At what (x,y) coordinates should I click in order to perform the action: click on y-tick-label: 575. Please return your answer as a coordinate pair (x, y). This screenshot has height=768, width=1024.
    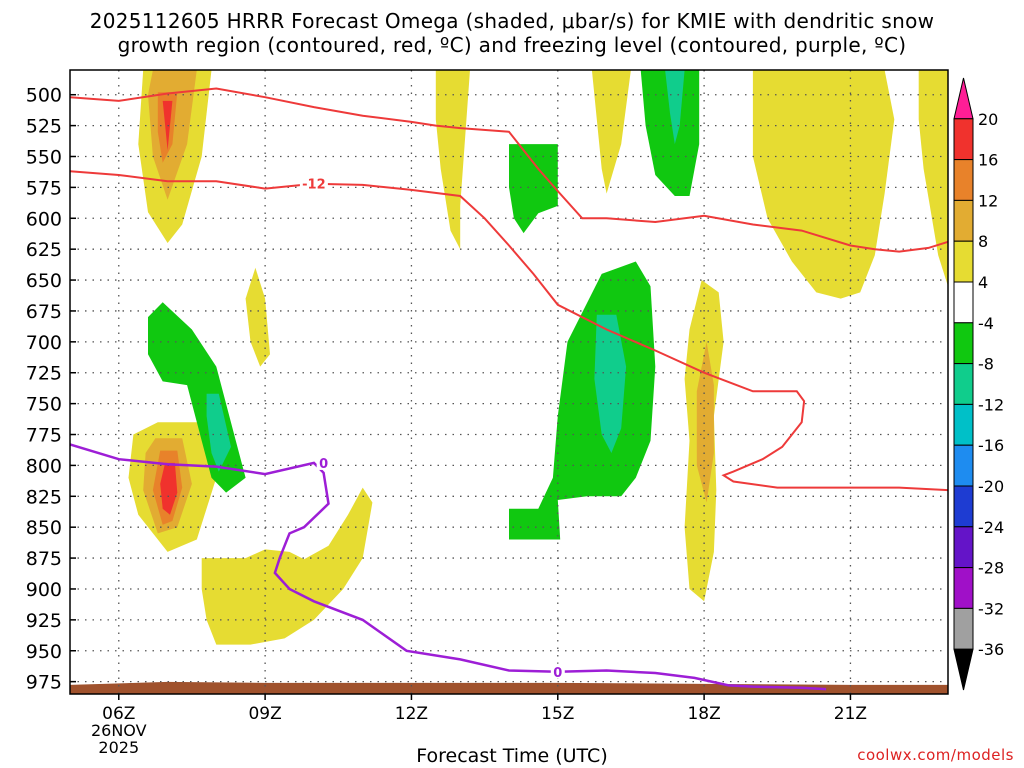
    Looking at the image, I should click on (44, 188).